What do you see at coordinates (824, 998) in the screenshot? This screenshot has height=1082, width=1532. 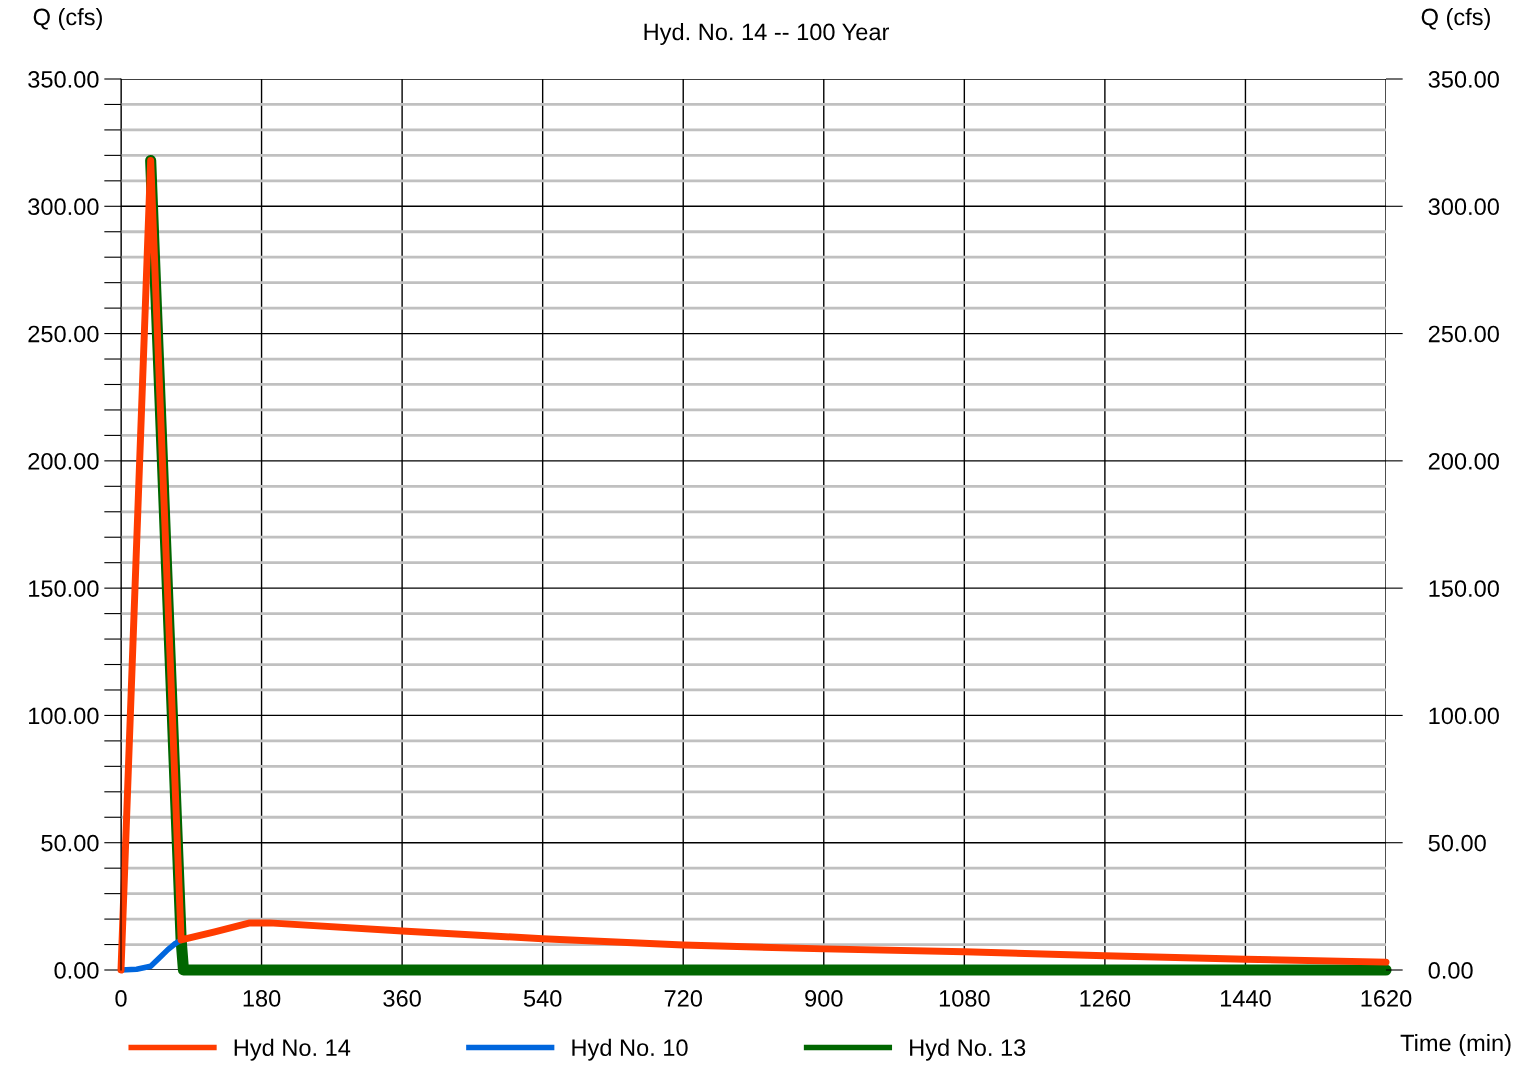 I see `x-tick-label: 900` at bounding box center [824, 998].